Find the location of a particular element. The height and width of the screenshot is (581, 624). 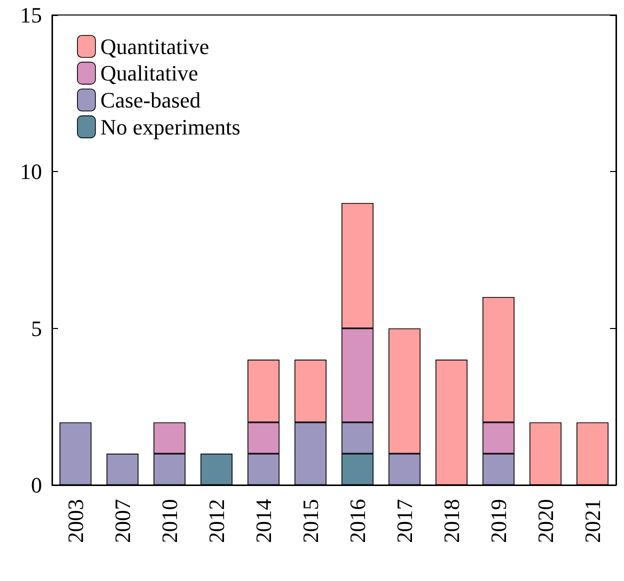

x-tick-label: 2017 is located at coordinates (404, 521).